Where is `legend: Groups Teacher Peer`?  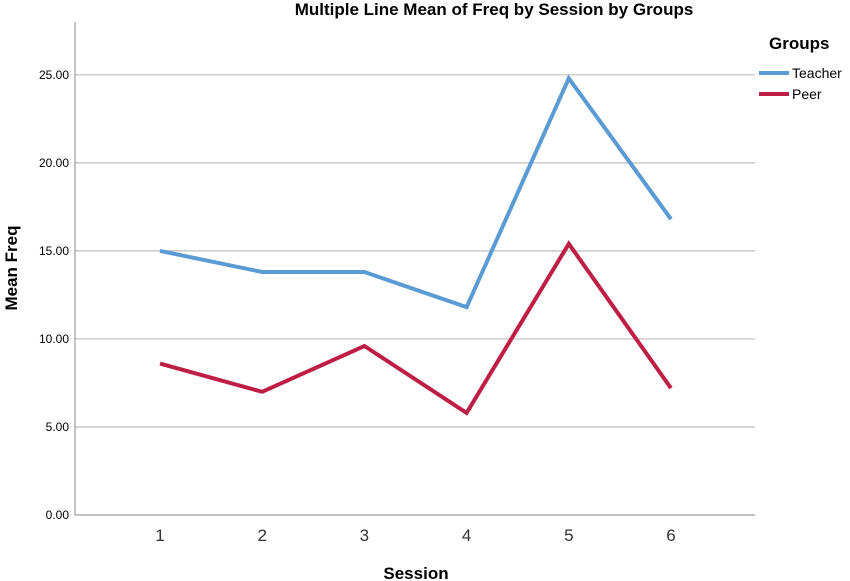 legend: Groups Teacher Peer is located at coordinates (800, 68).